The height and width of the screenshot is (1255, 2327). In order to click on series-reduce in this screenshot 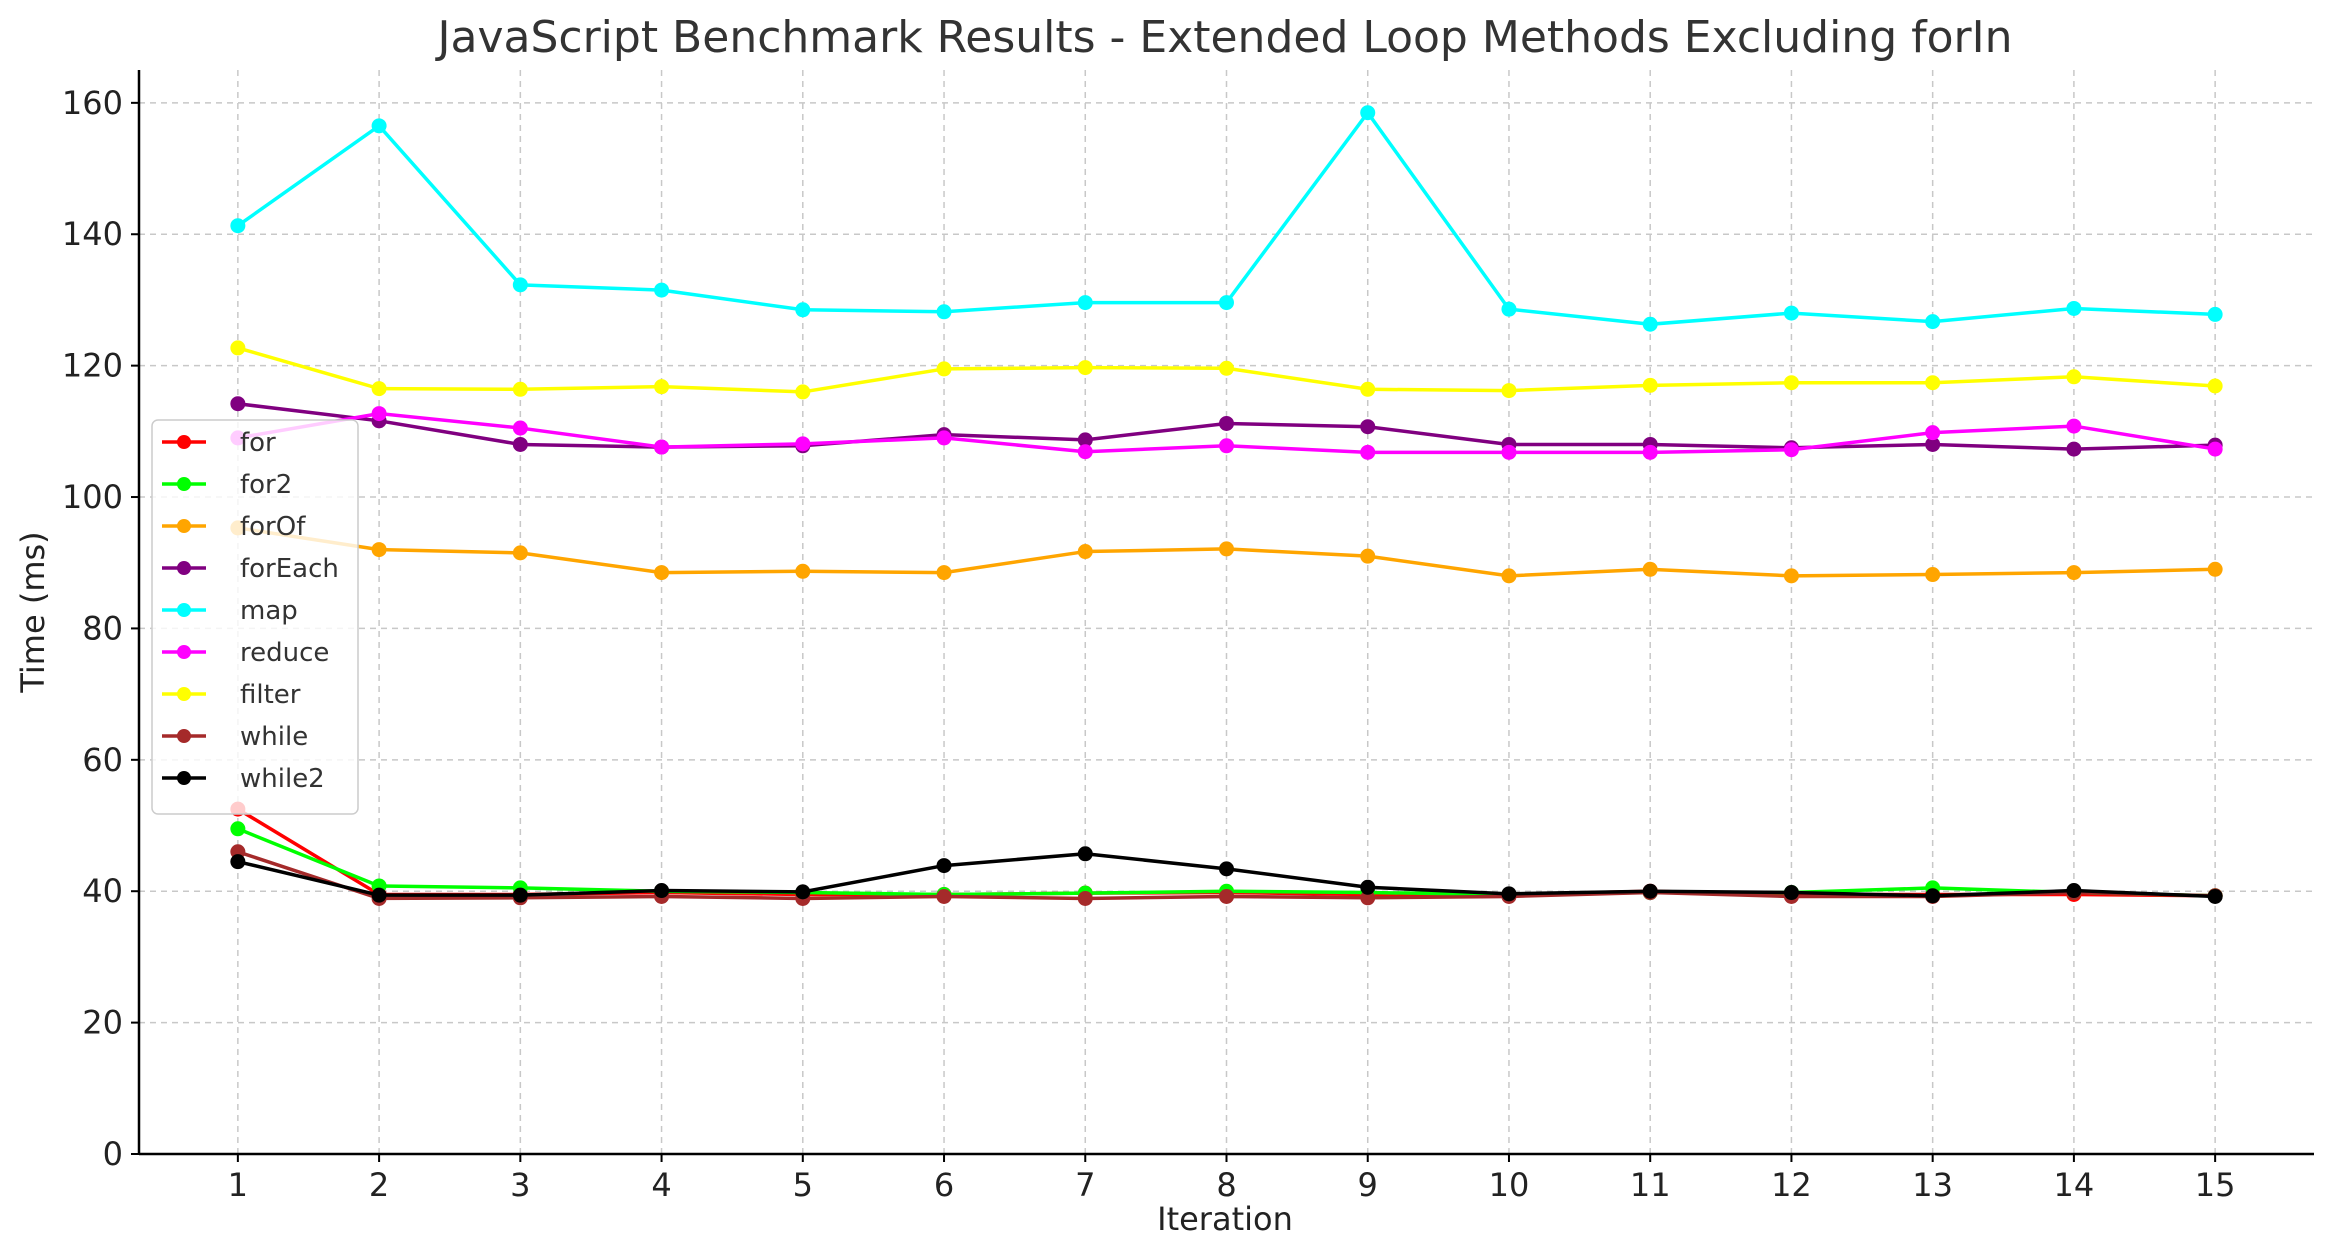, I will do `click(1226, 433)`.